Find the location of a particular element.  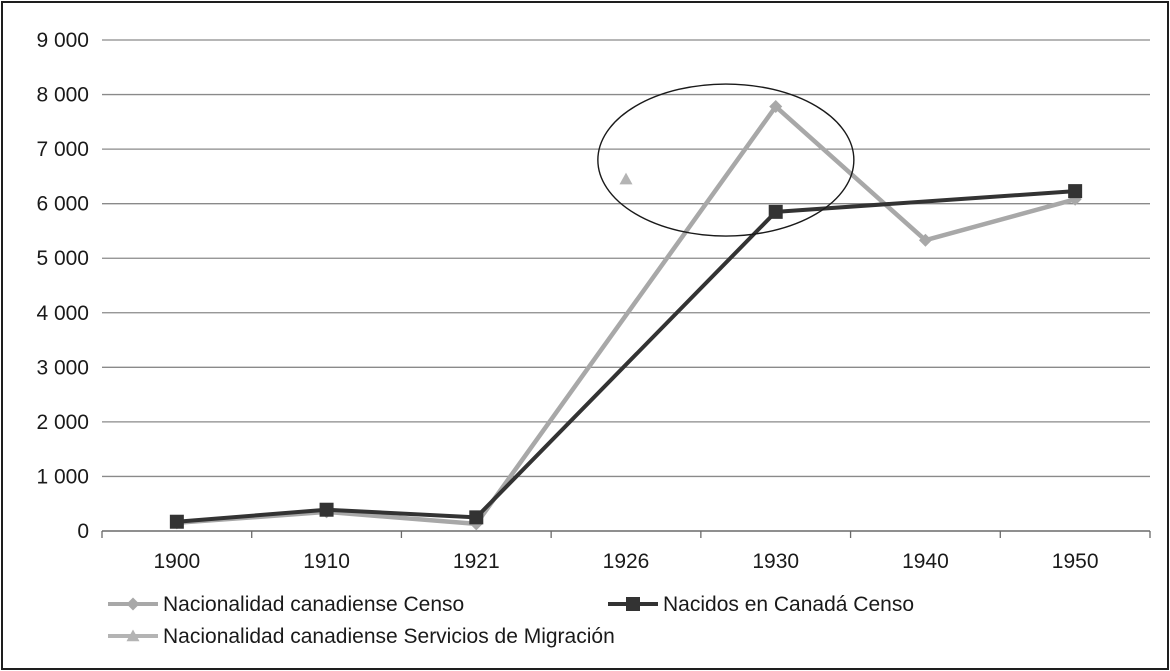

y-tick-label: 5 000 is located at coordinates (62, 258).